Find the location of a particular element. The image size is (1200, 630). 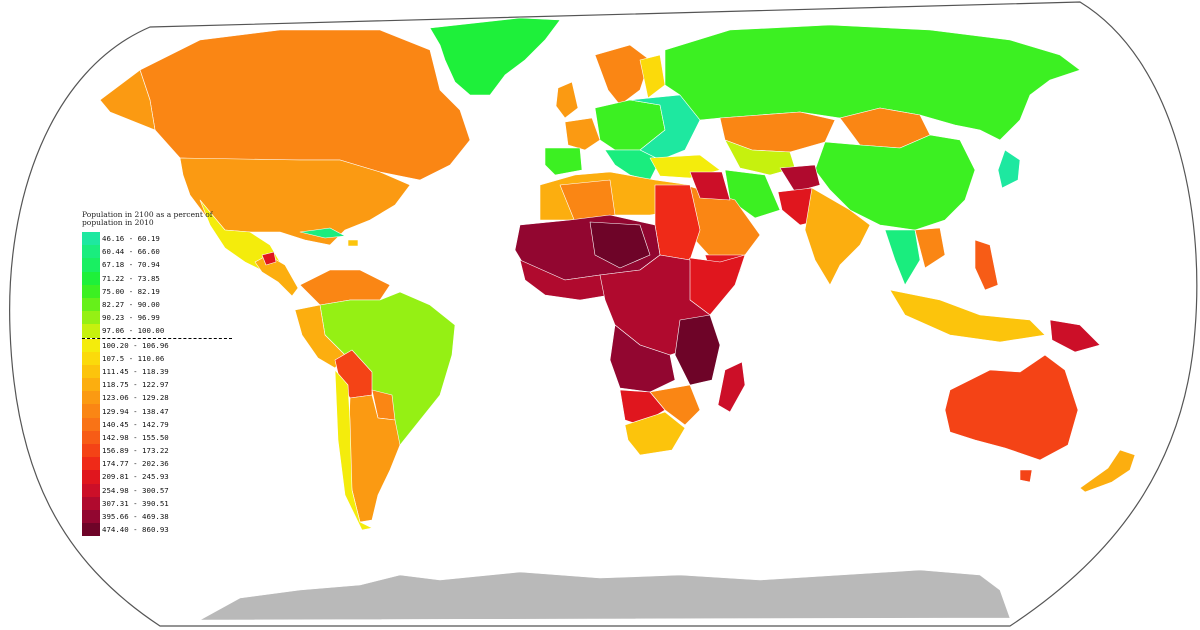

iraq-syria is located at coordinates (710, 186).